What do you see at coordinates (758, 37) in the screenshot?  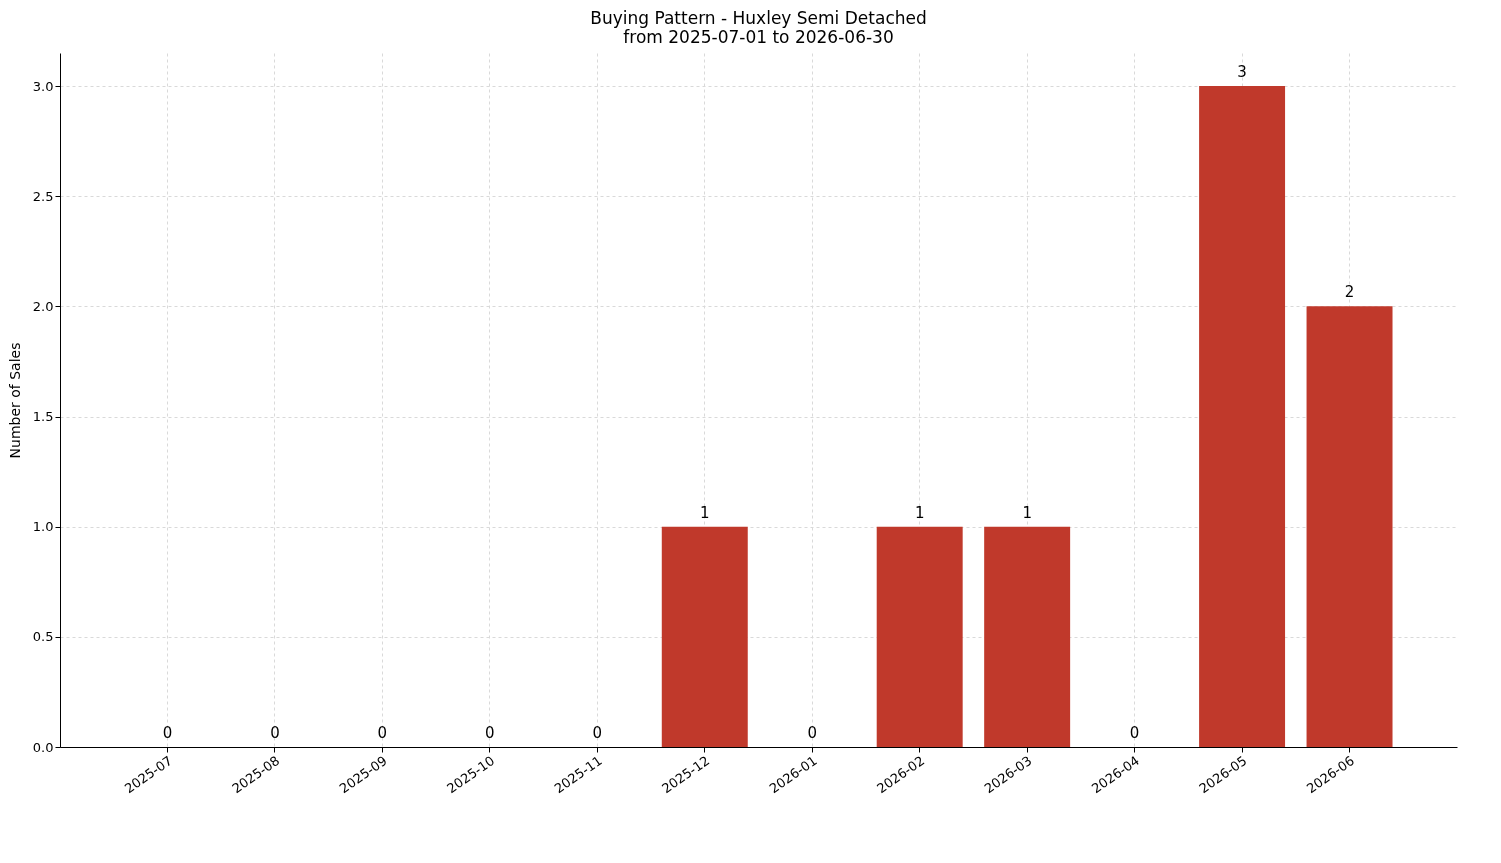 I see `chart-subtitle: from 2025-07-01 to 2026-06-30` at bounding box center [758, 37].